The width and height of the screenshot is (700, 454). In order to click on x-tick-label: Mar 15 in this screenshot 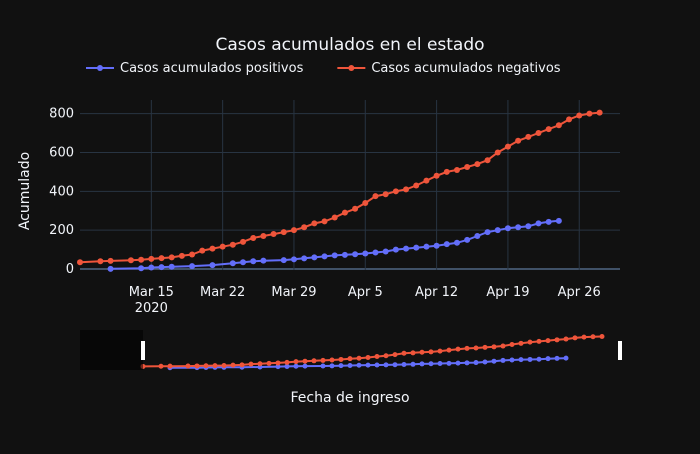, I will do `click(151, 292)`.